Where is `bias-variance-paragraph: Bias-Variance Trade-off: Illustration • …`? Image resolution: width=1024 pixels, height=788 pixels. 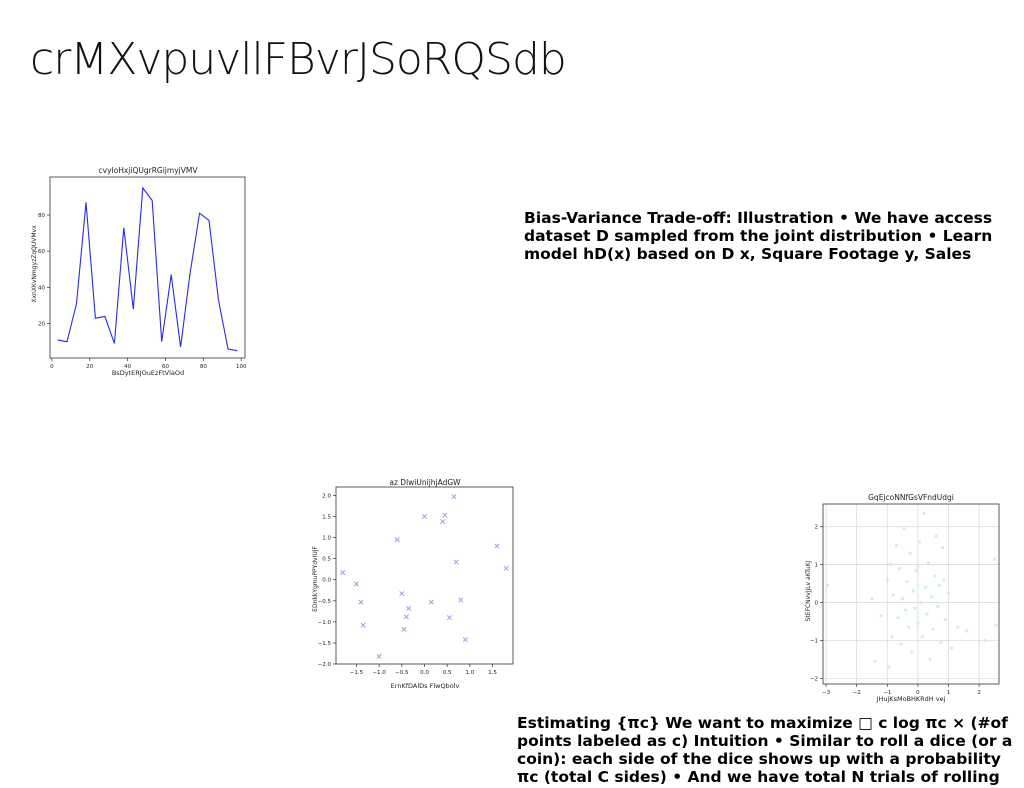 bias-variance-paragraph: Bias-Variance Trade-off: Illustration • … is located at coordinates (758, 236).